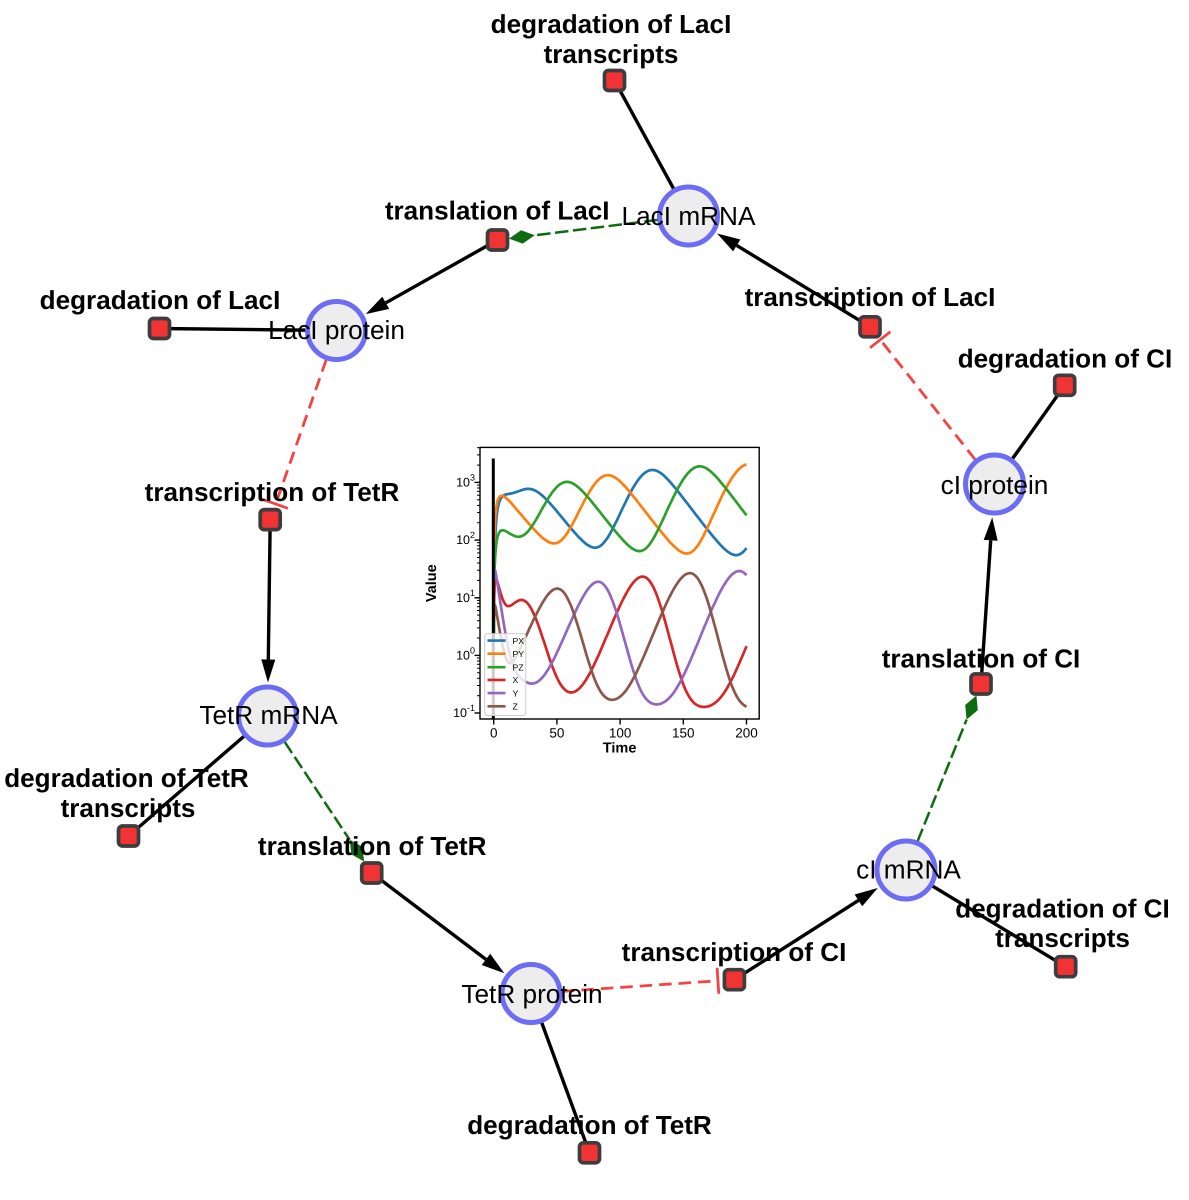  Describe the element at coordinates (683, 733) in the screenshot. I see `svg-text: 150` at that location.